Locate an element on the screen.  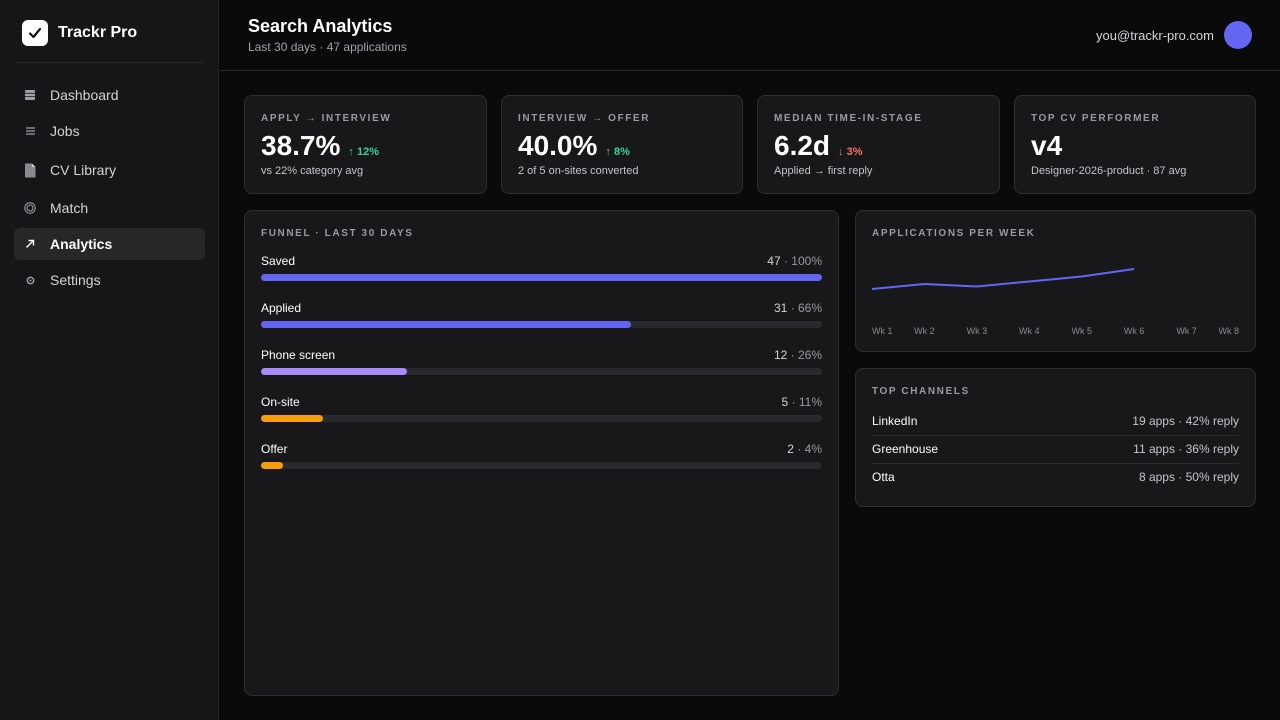
funnel-stage-offer: Offer 2 · 4% is located at coordinates (541, 462).